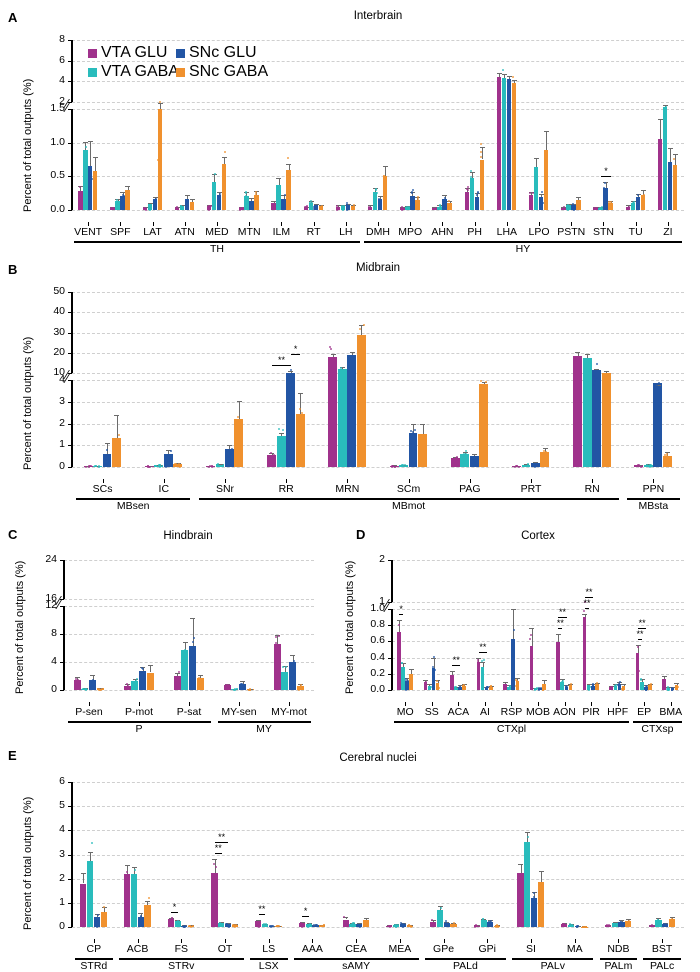  Describe the element at coordinates (346, 232) in the screenshot. I see `category-label-A-LH: LH` at that location.